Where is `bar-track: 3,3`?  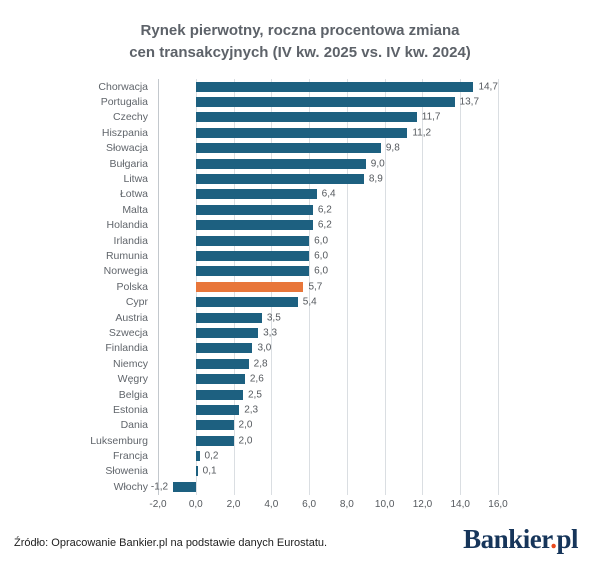
bar-track: 3,3 is located at coordinates (328, 332).